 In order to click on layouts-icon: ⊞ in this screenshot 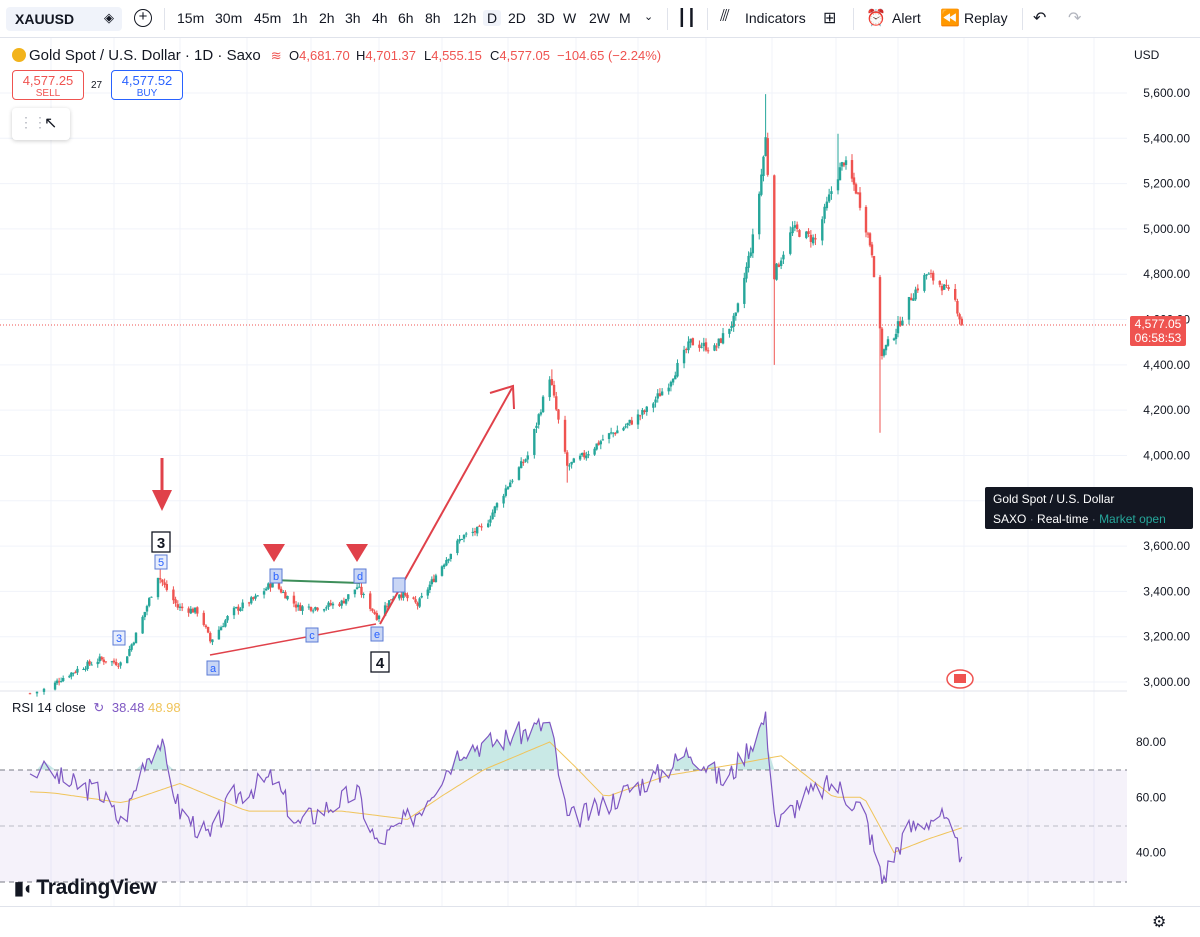, I will do `click(830, 18)`.